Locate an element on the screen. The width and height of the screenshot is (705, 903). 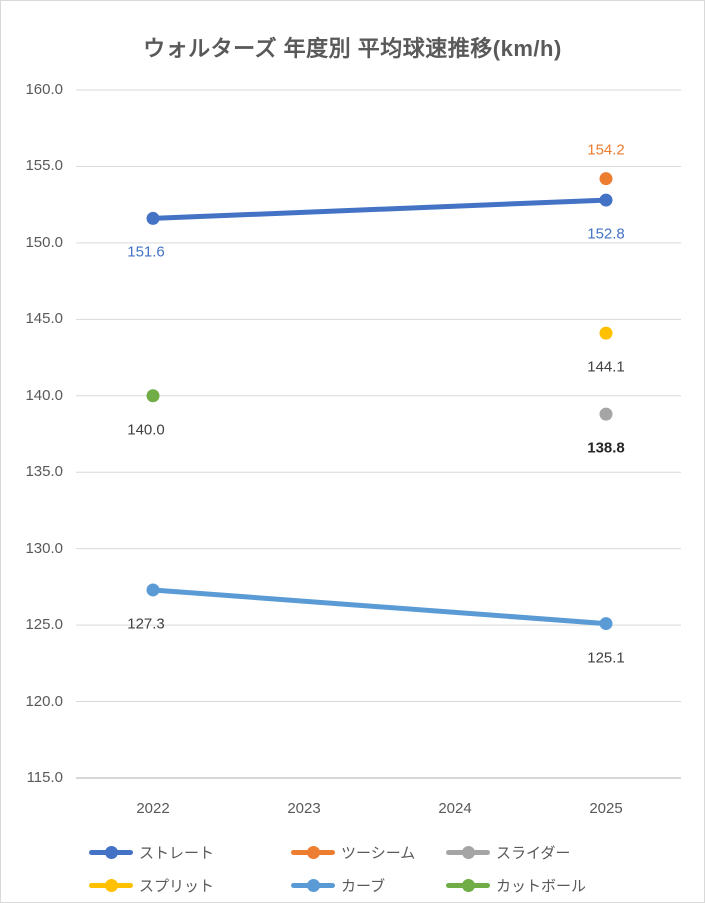
y-axis-tick-label: 130.0 is located at coordinates (44, 548).